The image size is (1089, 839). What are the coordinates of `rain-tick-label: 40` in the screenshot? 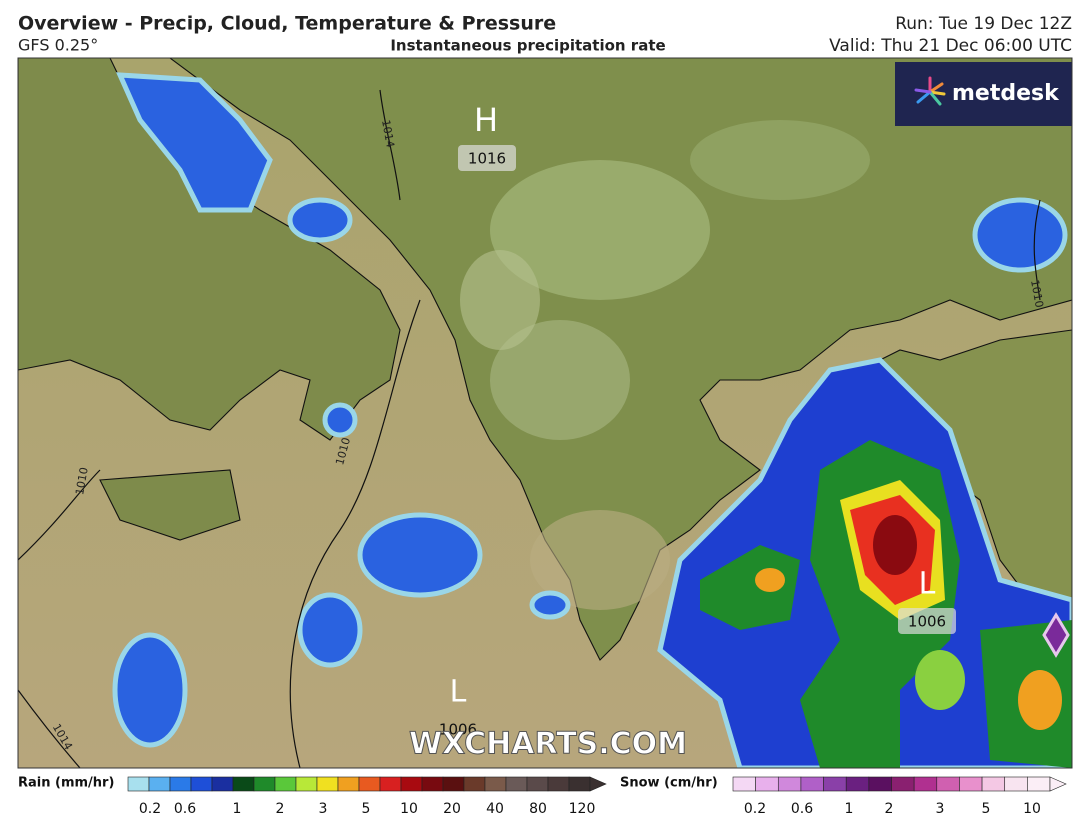 It's located at (495, 809).